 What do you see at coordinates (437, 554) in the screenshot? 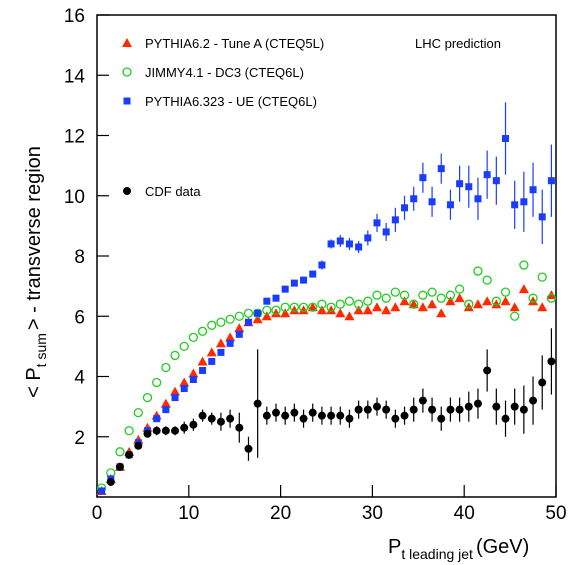
I see `x-label-sub: t leading jet` at bounding box center [437, 554].